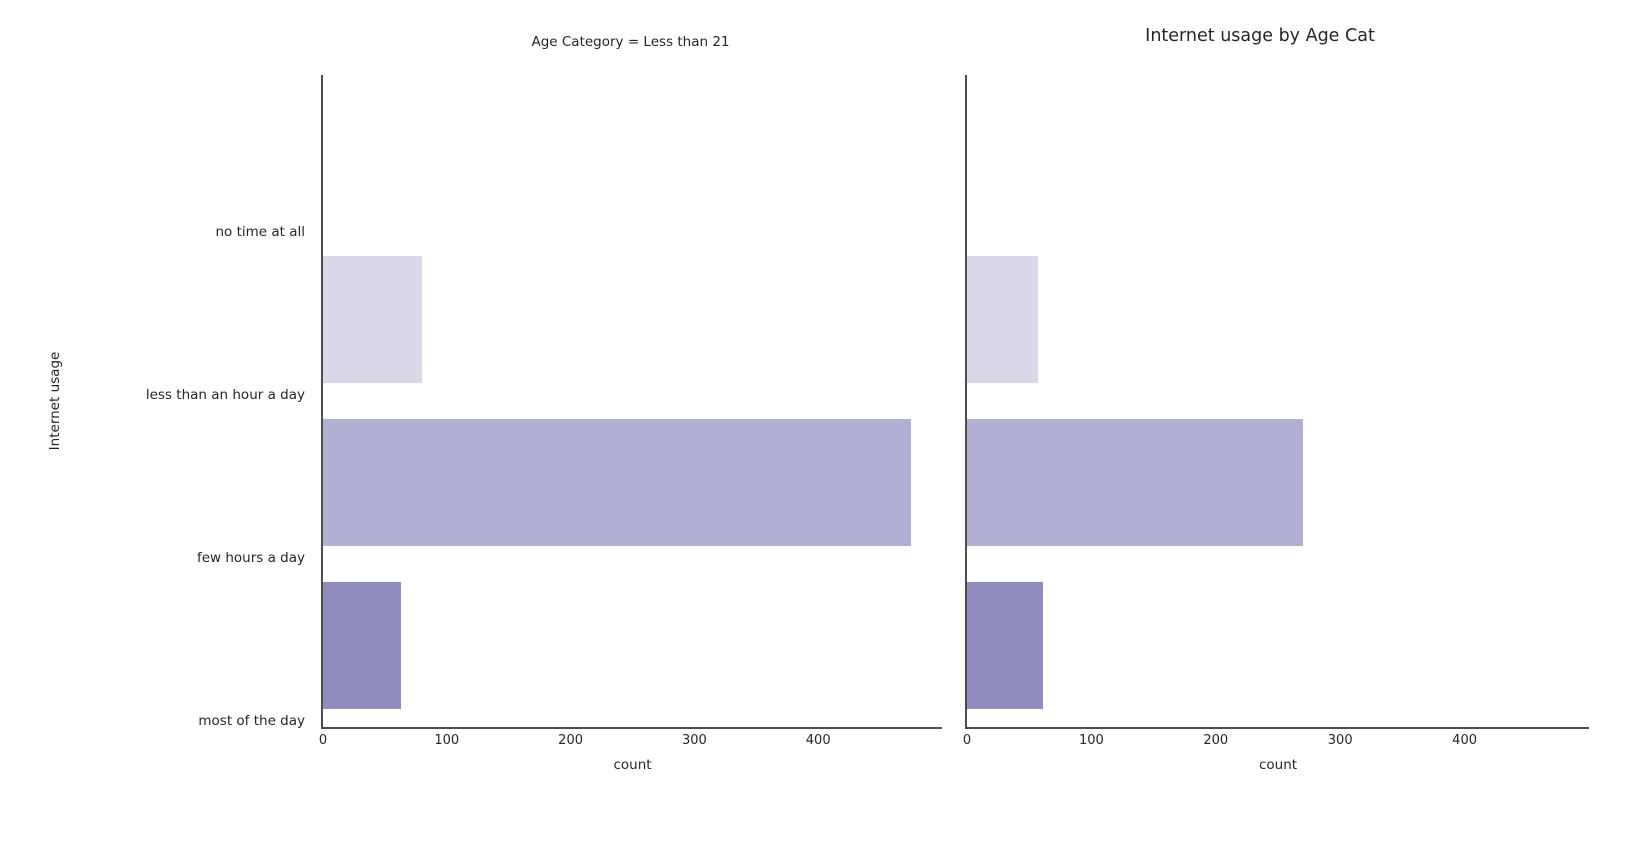 Image resolution: width=1632 pixels, height=846 pixels. What do you see at coordinates (260, 231) in the screenshot?
I see `y-tick-label-no-time: no time at all` at bounding box center [260, 231].